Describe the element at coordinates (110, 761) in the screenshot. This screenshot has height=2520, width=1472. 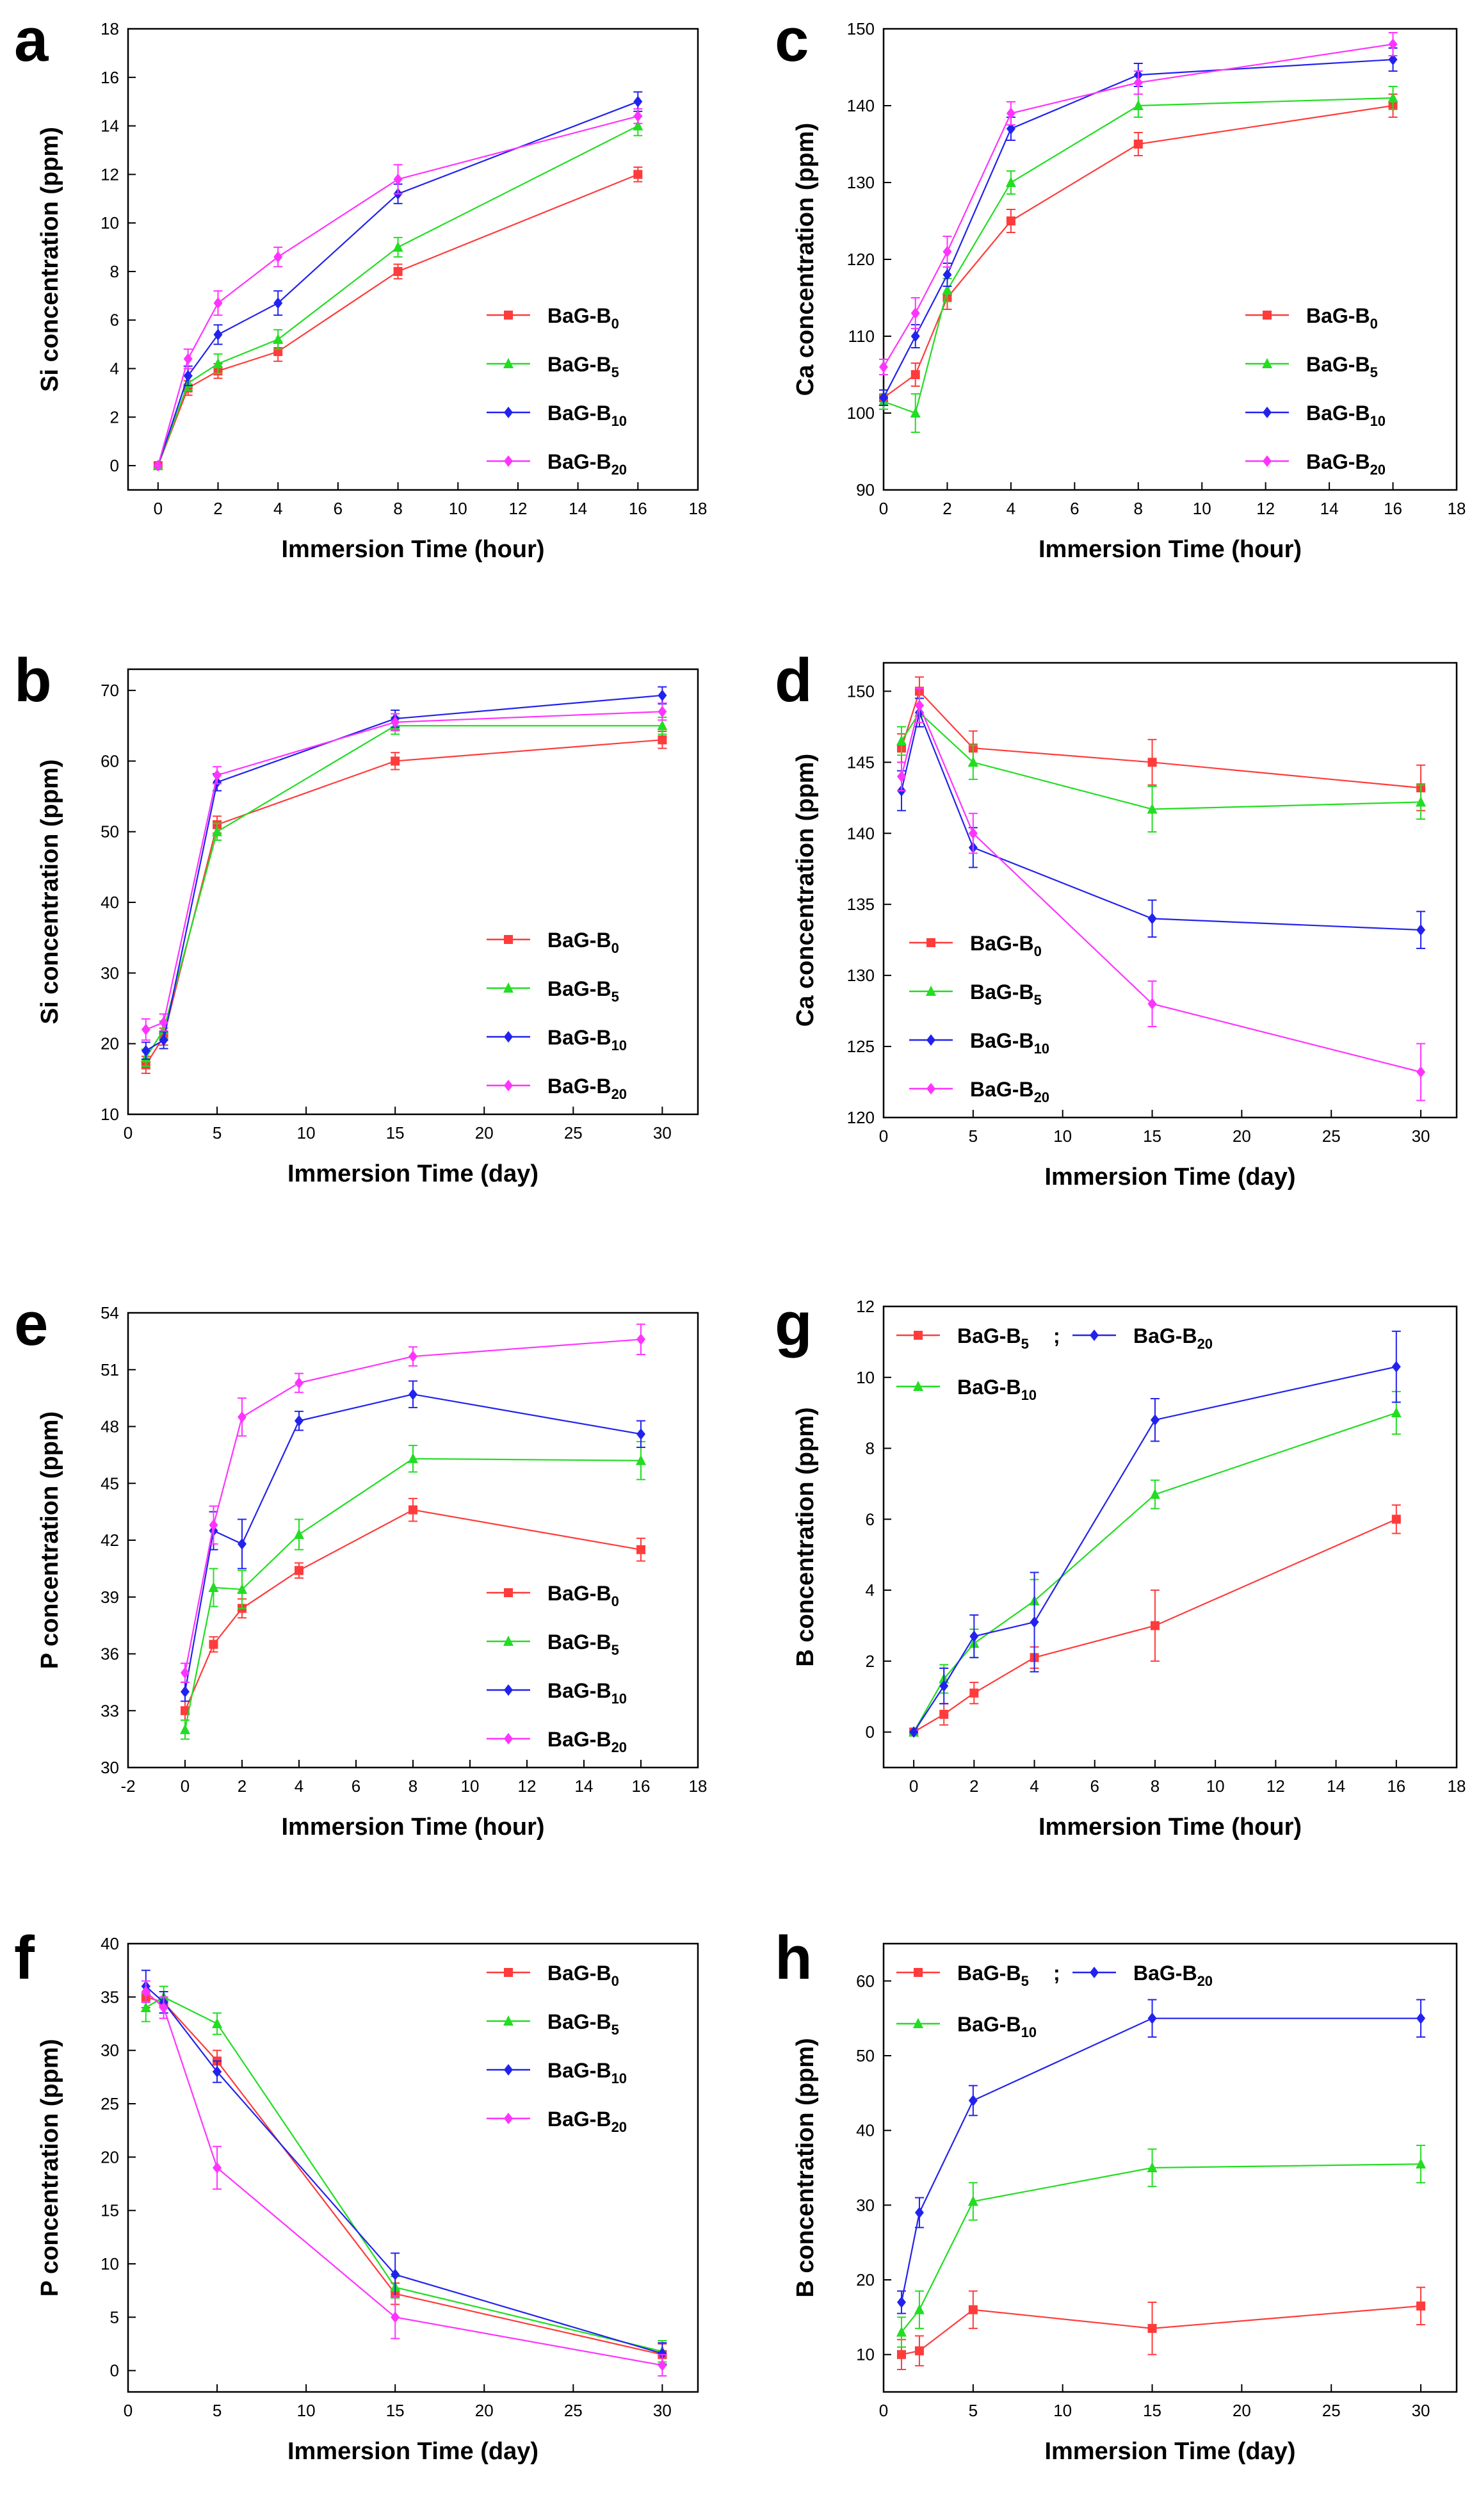
I see `y-tick-label: 60` at that location.